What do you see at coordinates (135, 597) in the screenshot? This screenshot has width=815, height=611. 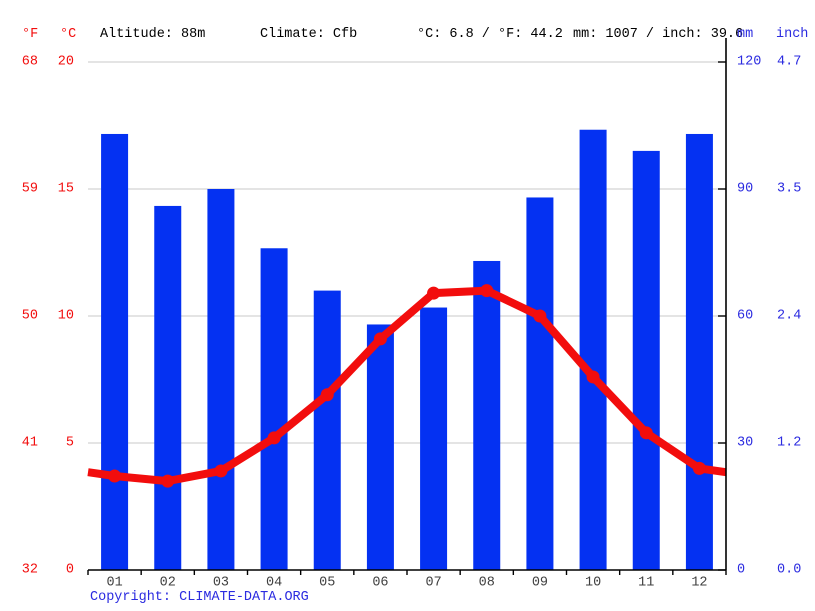 I see `copyright-label: Copyright:` at bounding box center [135, 597].